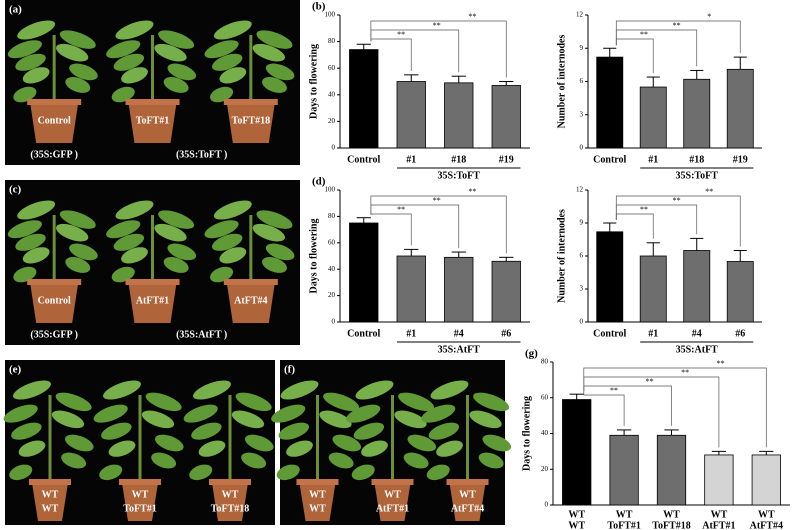 The image size is (800, 530). I want to click on x-tick-label: #18, so click(458, 159).